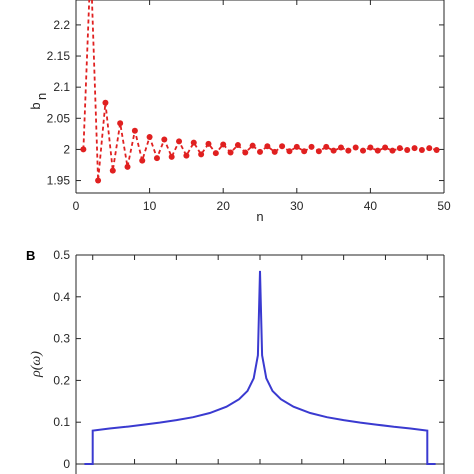  Describe the element at coordinates (61, 255) in the screenshot. I see `panel-b-y-tick-label: 0.5` at that location.